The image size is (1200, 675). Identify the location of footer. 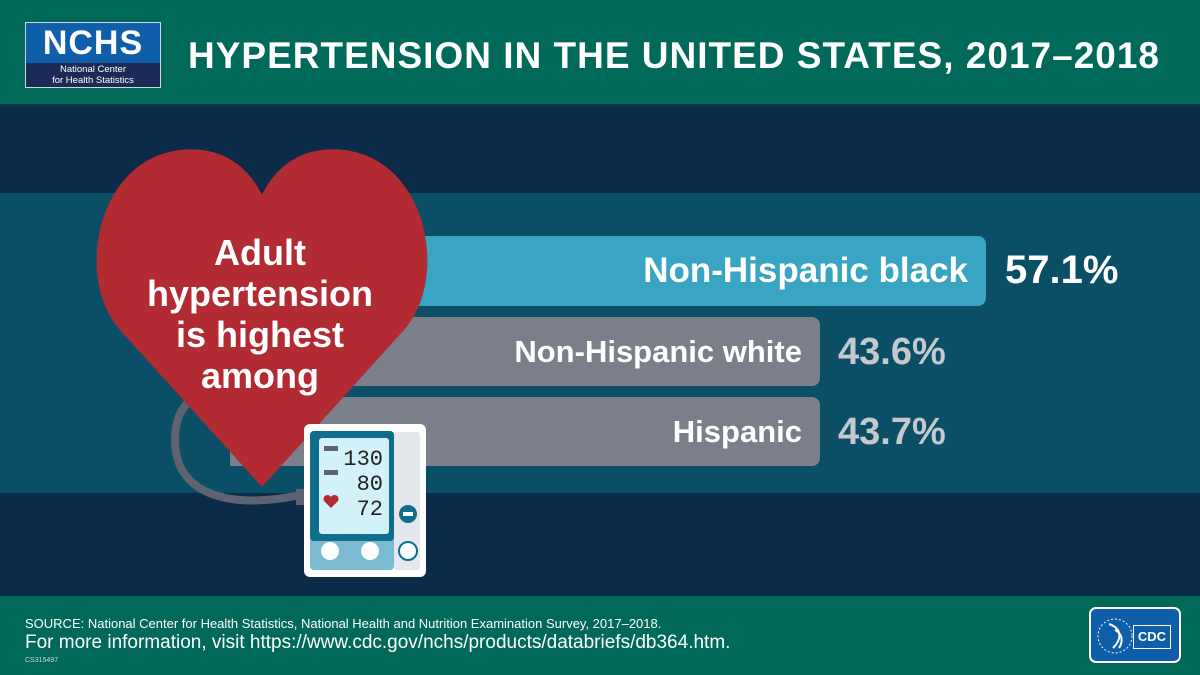
(600, 635).